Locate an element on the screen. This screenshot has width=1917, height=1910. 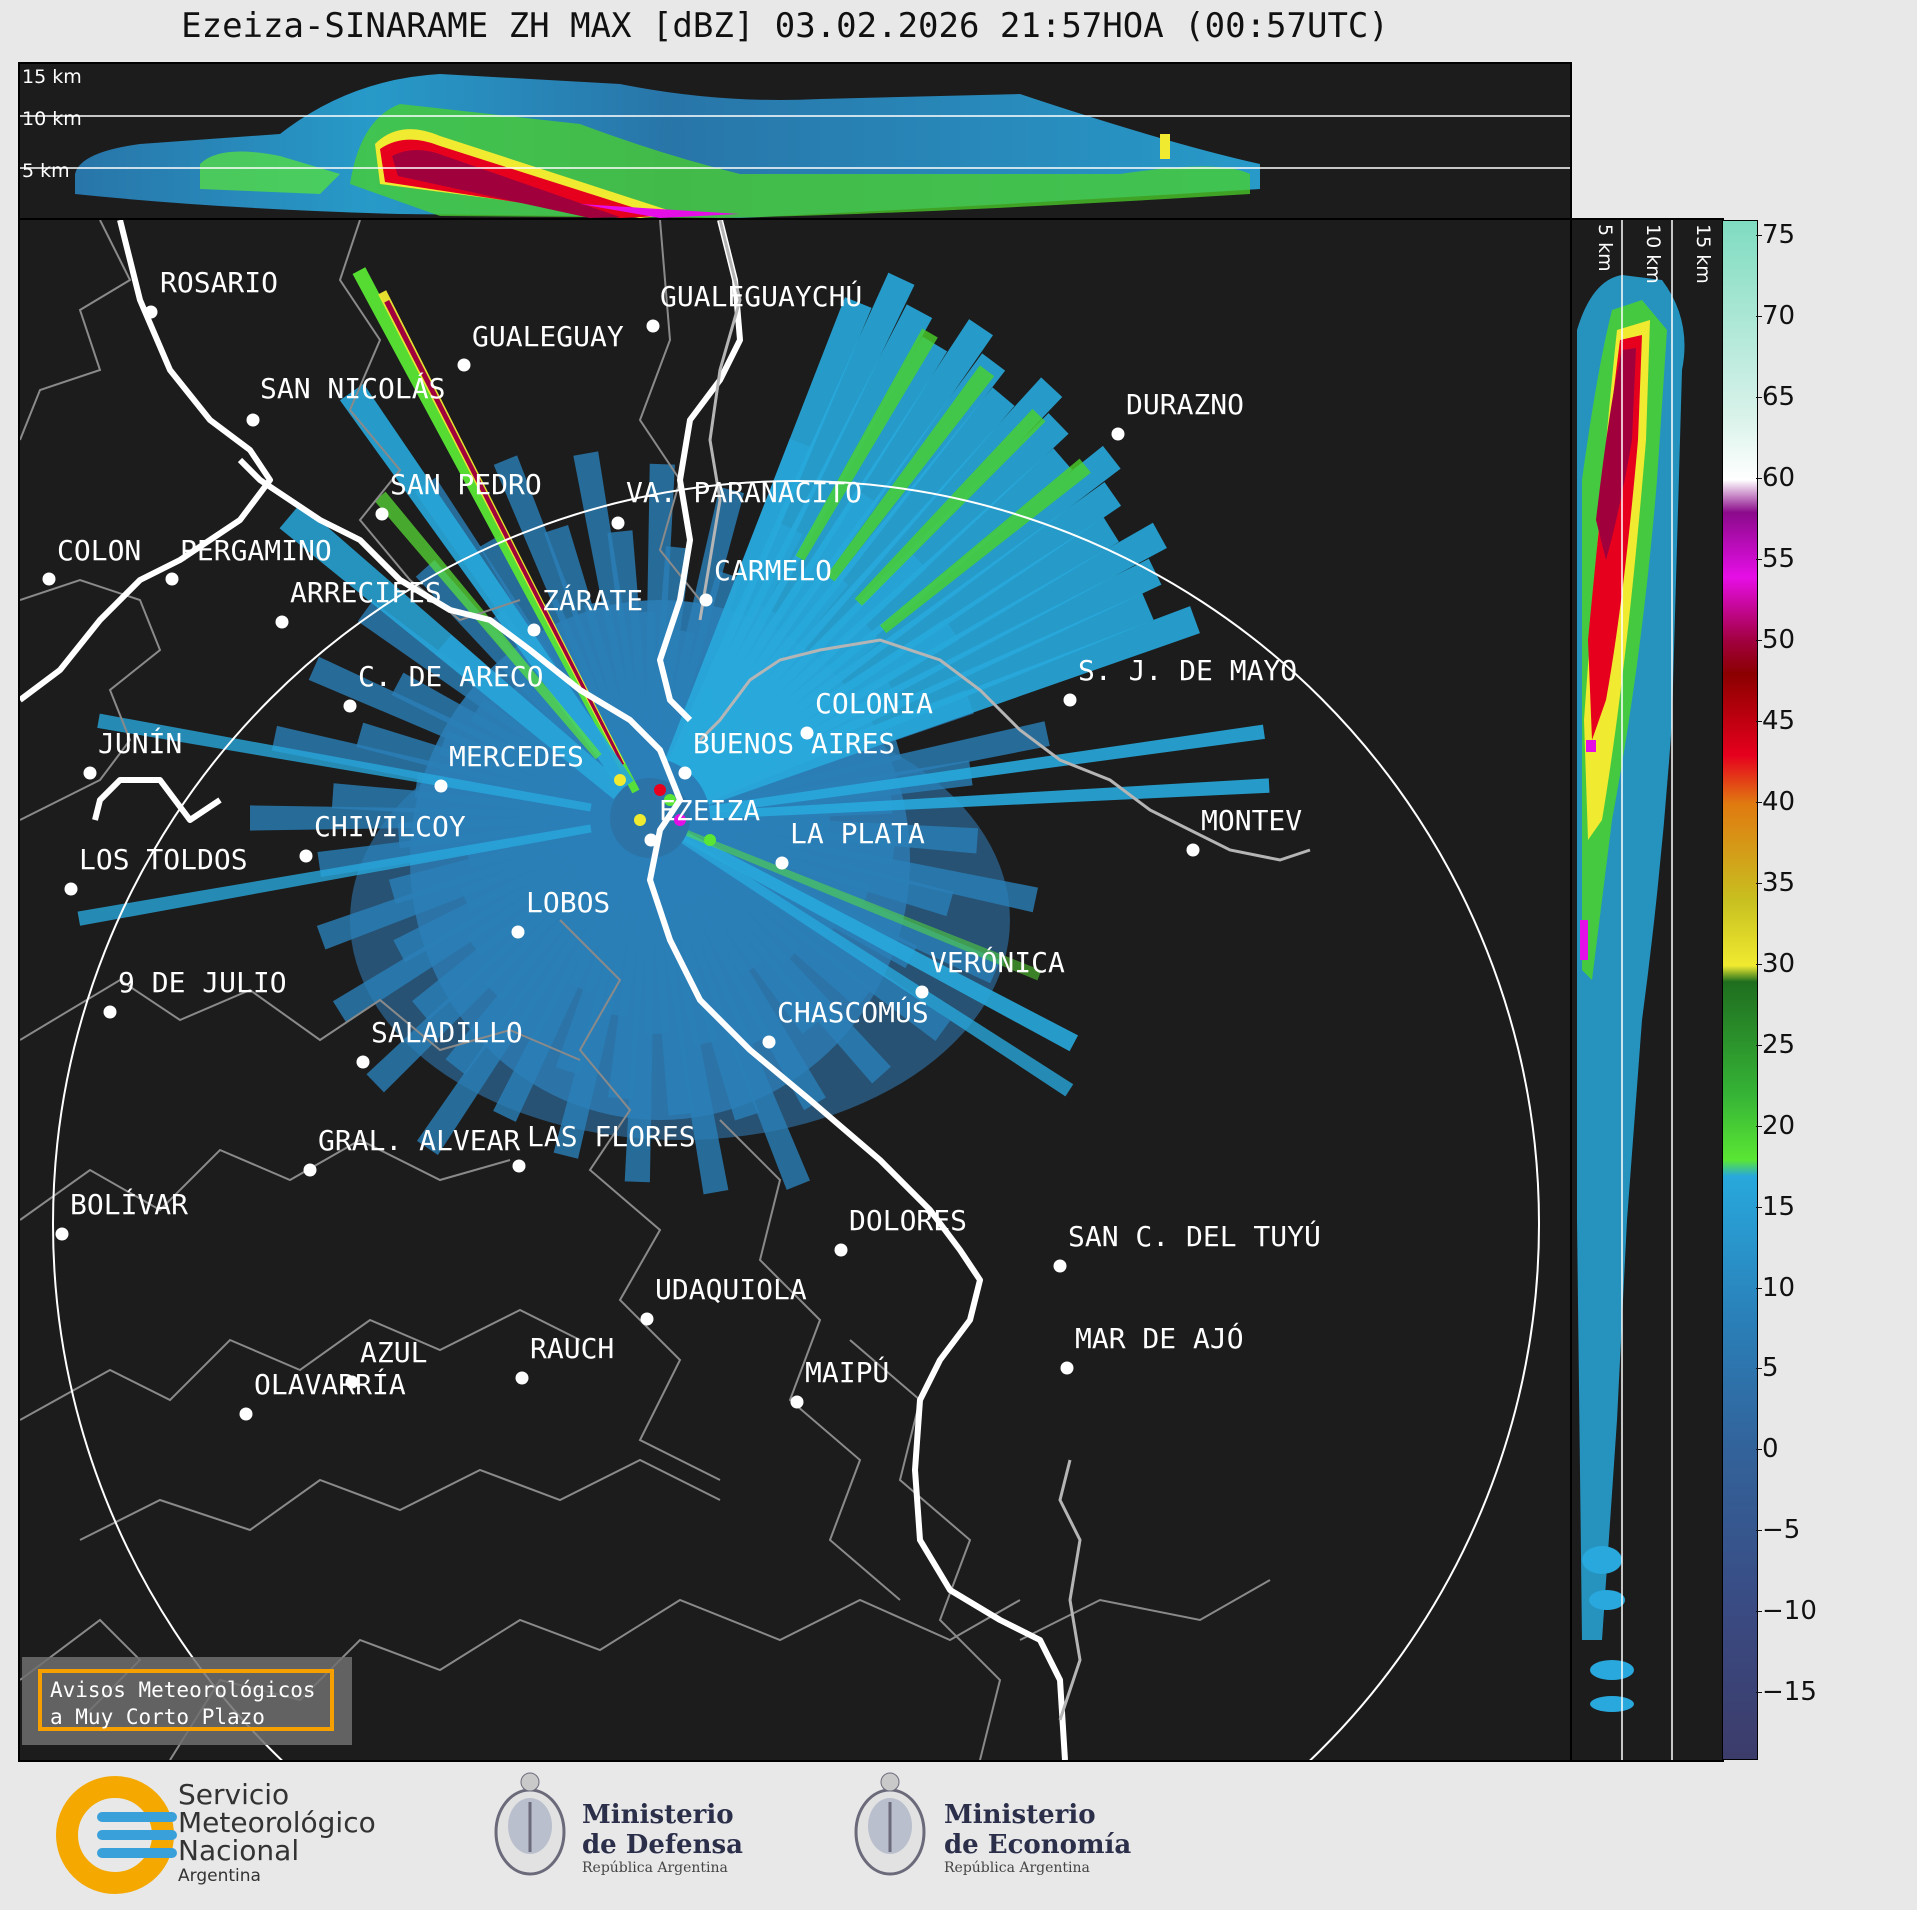
city-label: MERCEDES is located at coordinates (516, 756).